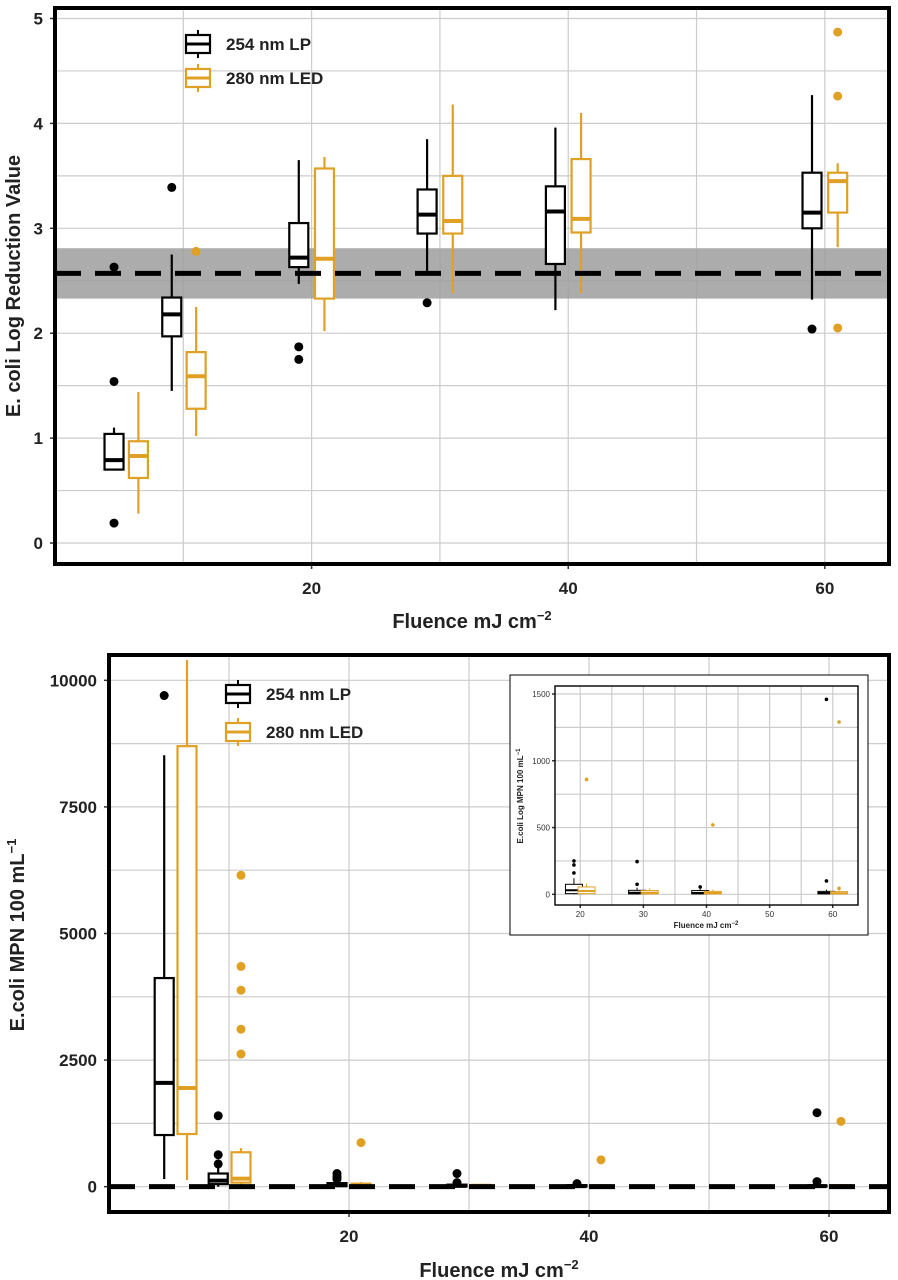 This screenshot has width=898, height=1280. Describe the element at coordinates (78, 807) in the screenshot. I see `y-tick-label: 7500` at that location.